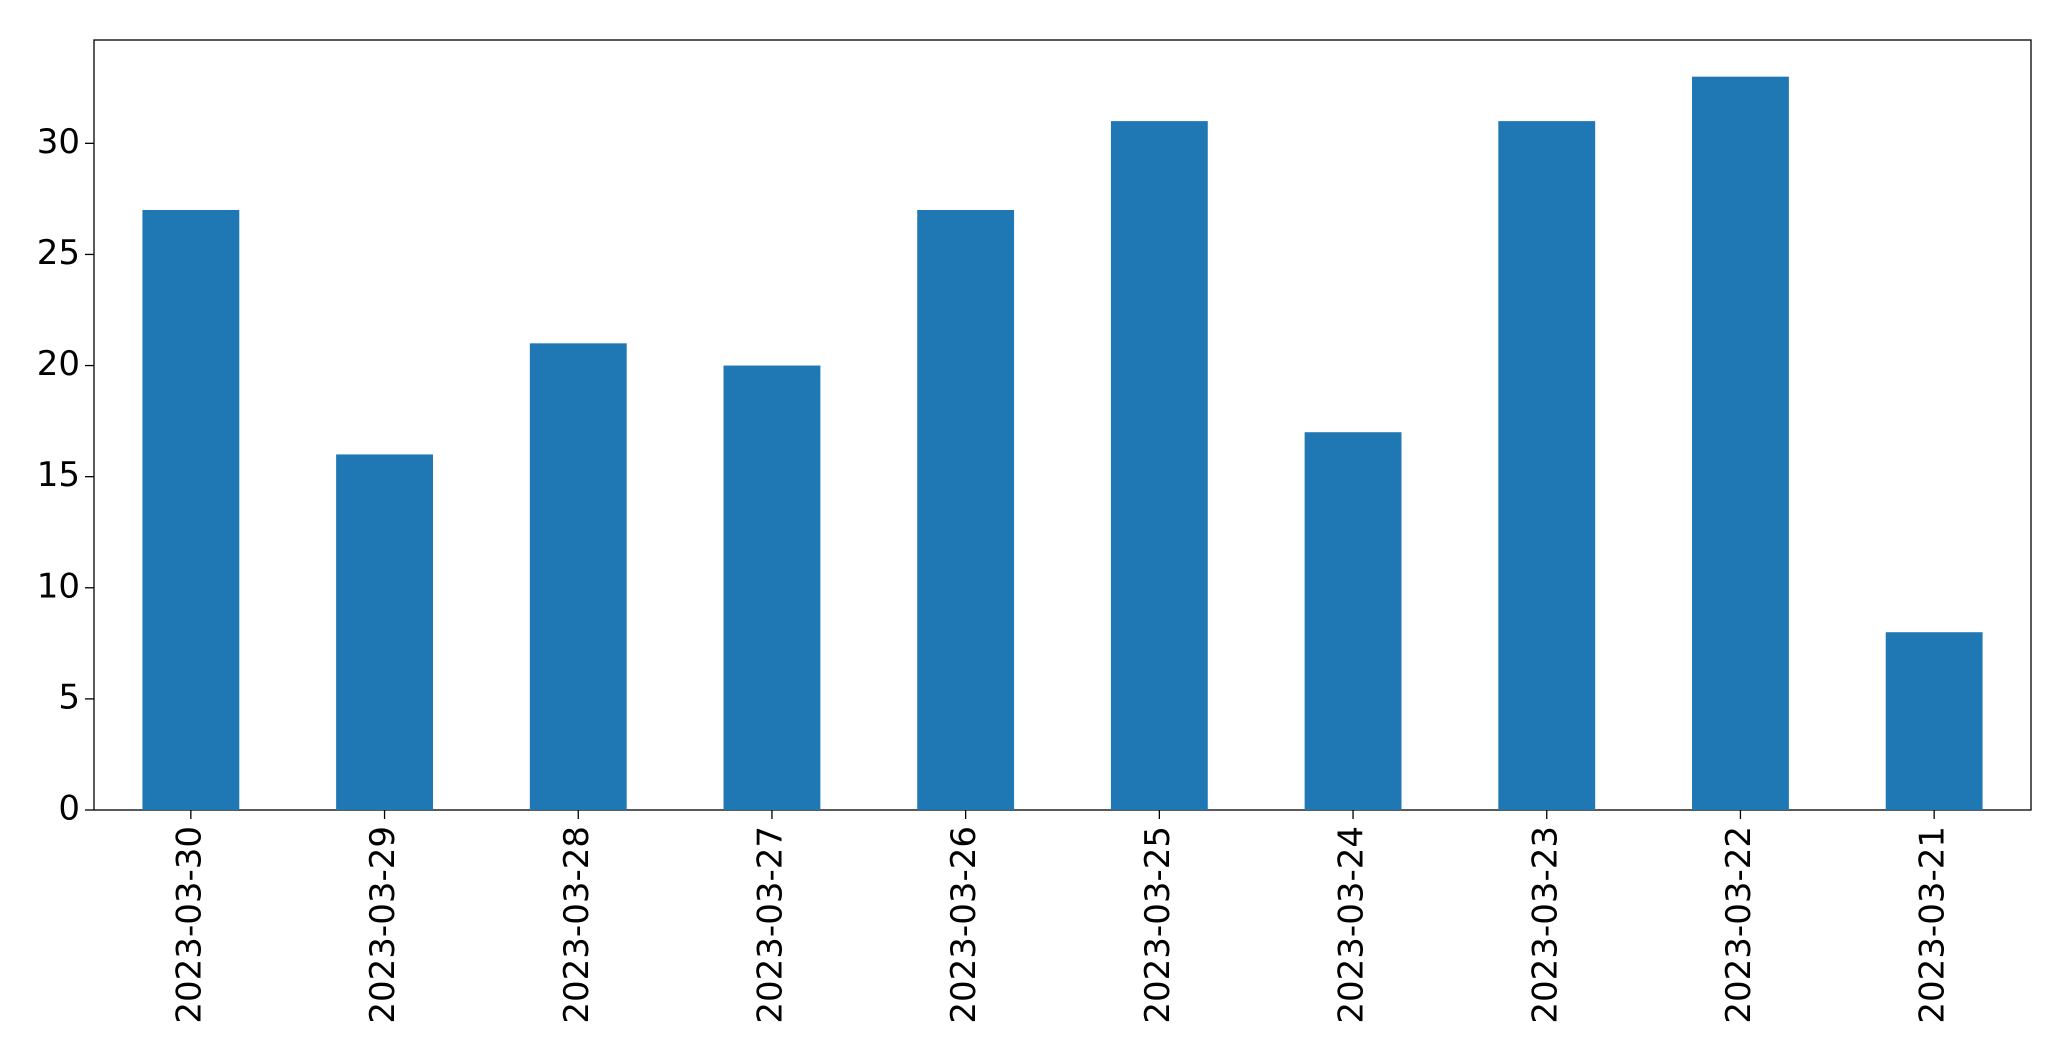  Describe the element at coordinates (58, 586) in the screenshot. I see `y-tick-label: 10` at that location.